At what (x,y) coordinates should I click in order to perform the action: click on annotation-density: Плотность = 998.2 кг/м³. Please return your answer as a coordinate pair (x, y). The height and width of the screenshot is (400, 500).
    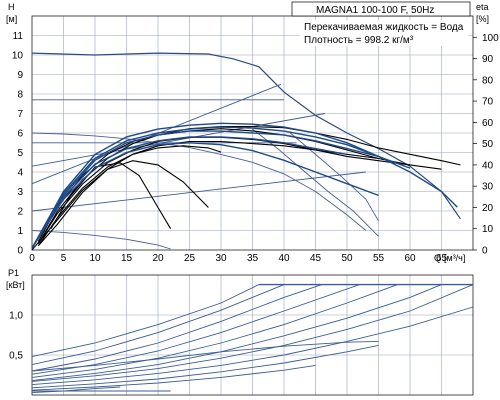
    Looking at the image, I should click on (359, 40).